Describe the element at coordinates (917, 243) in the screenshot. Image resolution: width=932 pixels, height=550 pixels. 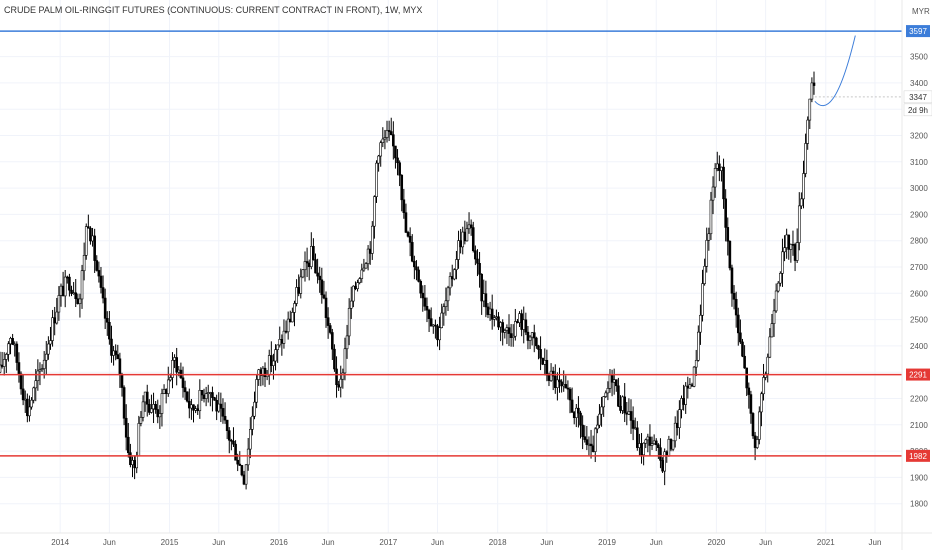
I see `price-badges: 3597 2291 1982 3347 2d 9h` at that location.